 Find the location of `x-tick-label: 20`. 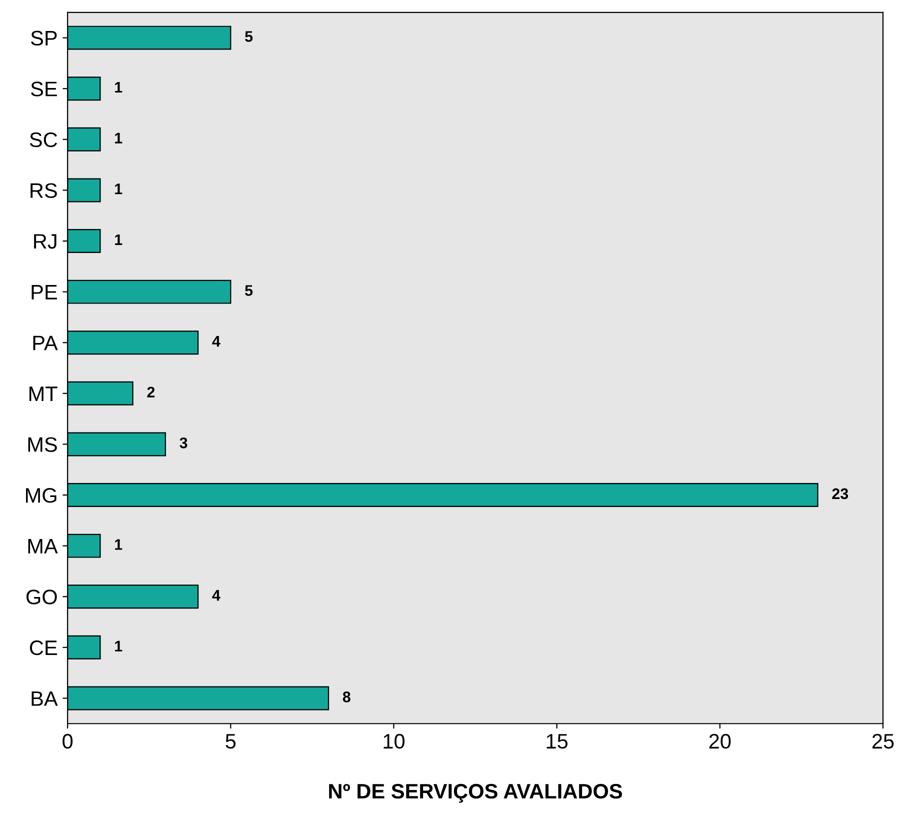

x-tick-label: 20 is located at coordinates (720, 741).